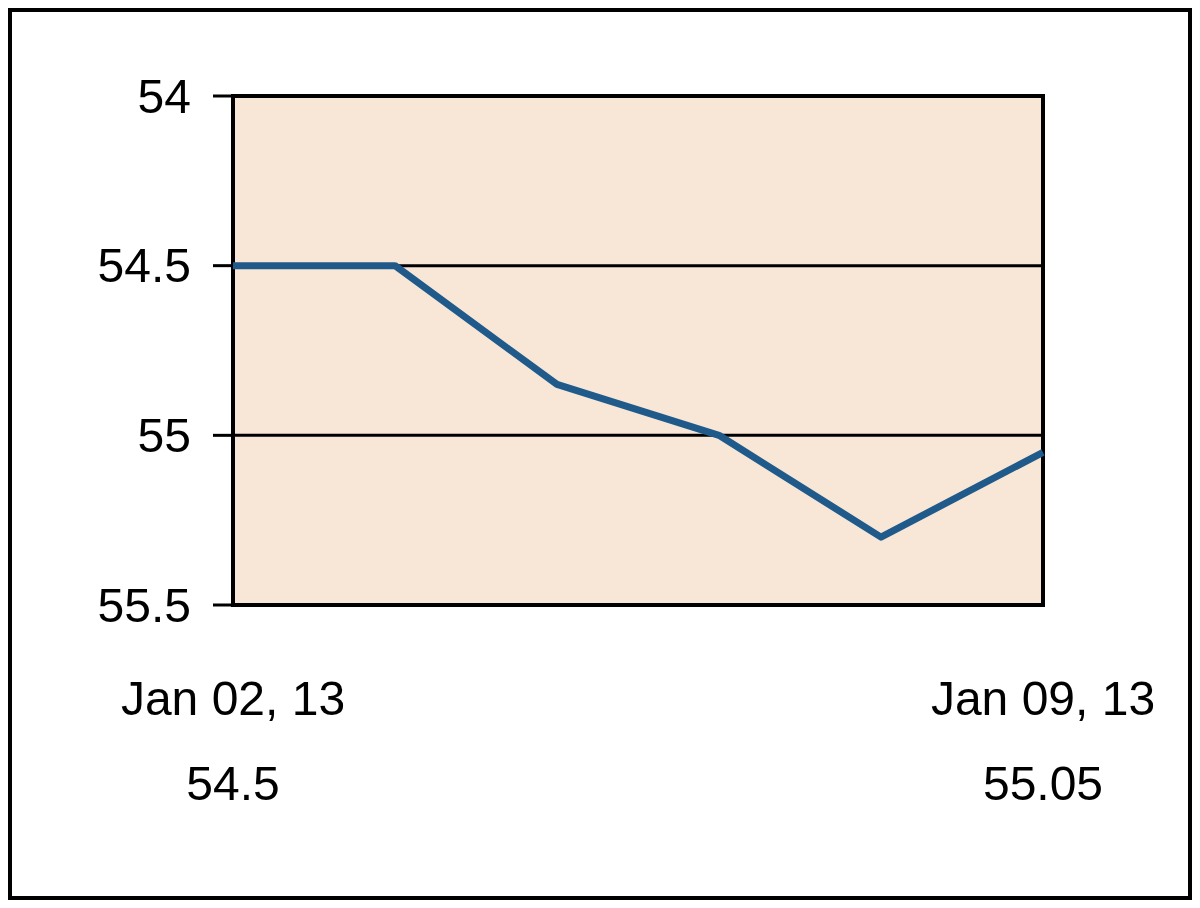 The height and width of the screenshot is (908, 1200). Describe the element at coordinates (1043, 698) in the screenshot. I see `x-tick-label: Jan 09, 13` at that location.